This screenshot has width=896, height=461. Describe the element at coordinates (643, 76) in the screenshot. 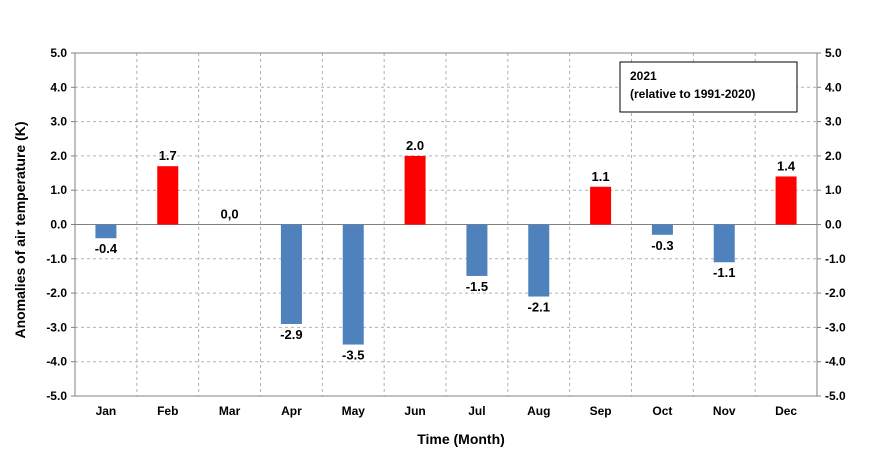

I see `annotation-year: 2021` at that location.